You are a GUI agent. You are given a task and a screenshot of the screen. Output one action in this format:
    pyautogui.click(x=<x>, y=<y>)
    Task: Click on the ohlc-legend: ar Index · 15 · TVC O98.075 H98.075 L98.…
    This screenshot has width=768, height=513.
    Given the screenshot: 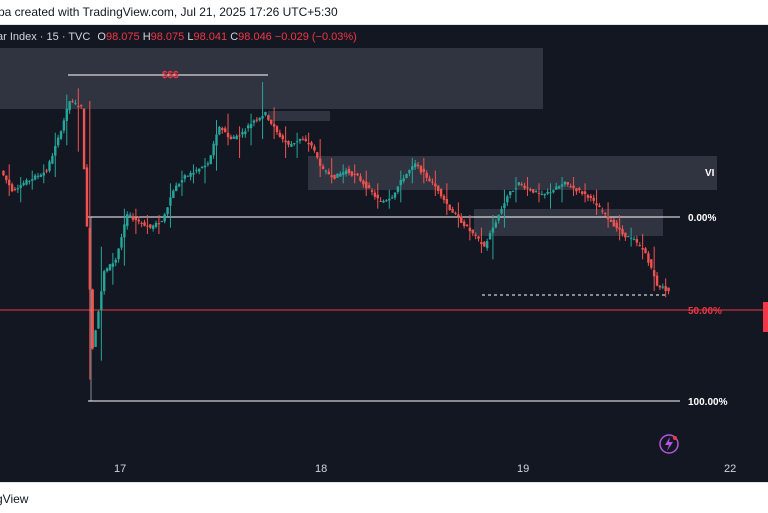 What is the action you would take?
    pyautogui.click(x=178, y=37)
    